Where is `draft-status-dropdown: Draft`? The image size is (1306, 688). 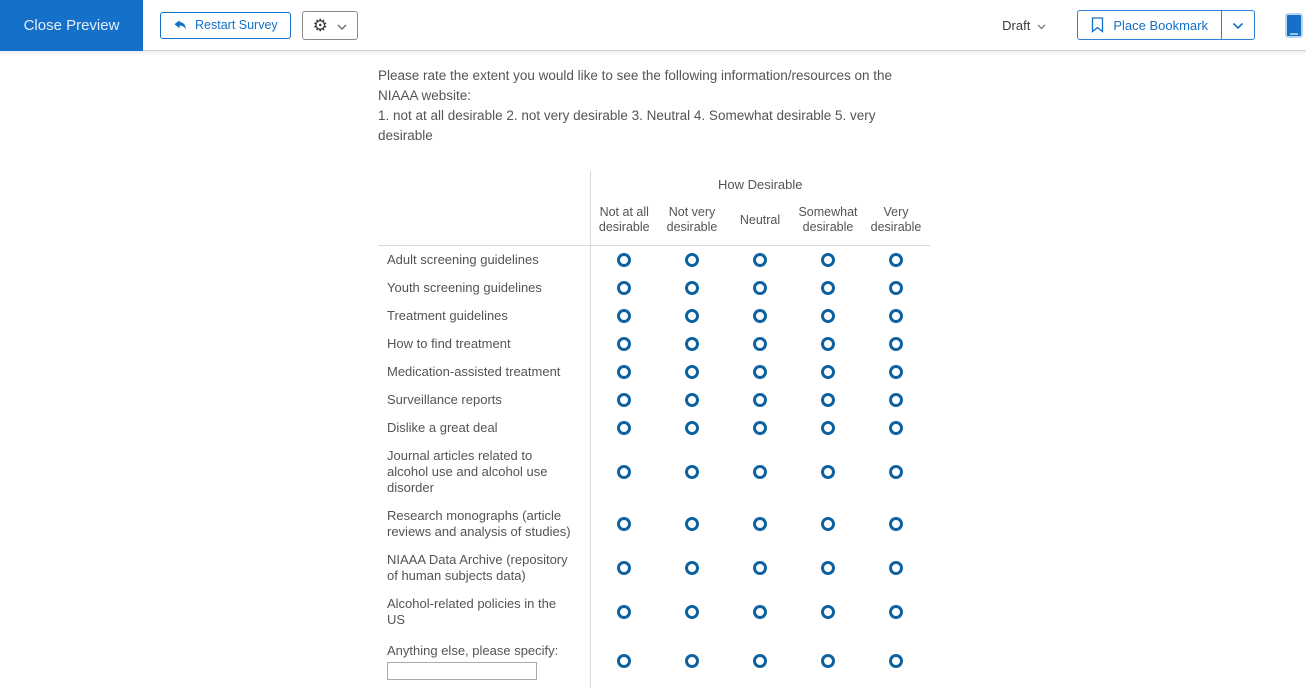 draft-status-dropdown: Draft is located at coordinates (1024, 25).